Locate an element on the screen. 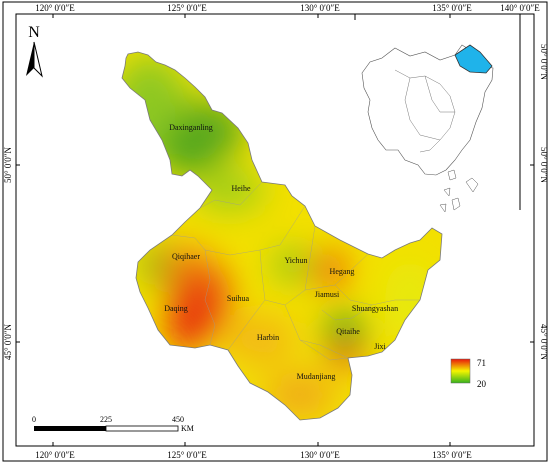  scale-bar: 0 225 450 KM is located at coordinates (113, 424).